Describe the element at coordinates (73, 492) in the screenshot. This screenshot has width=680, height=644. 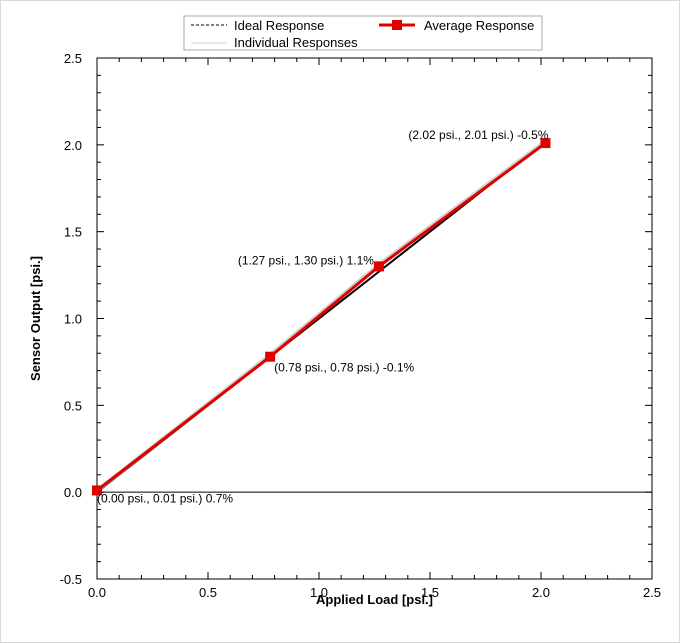
I see `y-tick-label: 0.0` at that location.